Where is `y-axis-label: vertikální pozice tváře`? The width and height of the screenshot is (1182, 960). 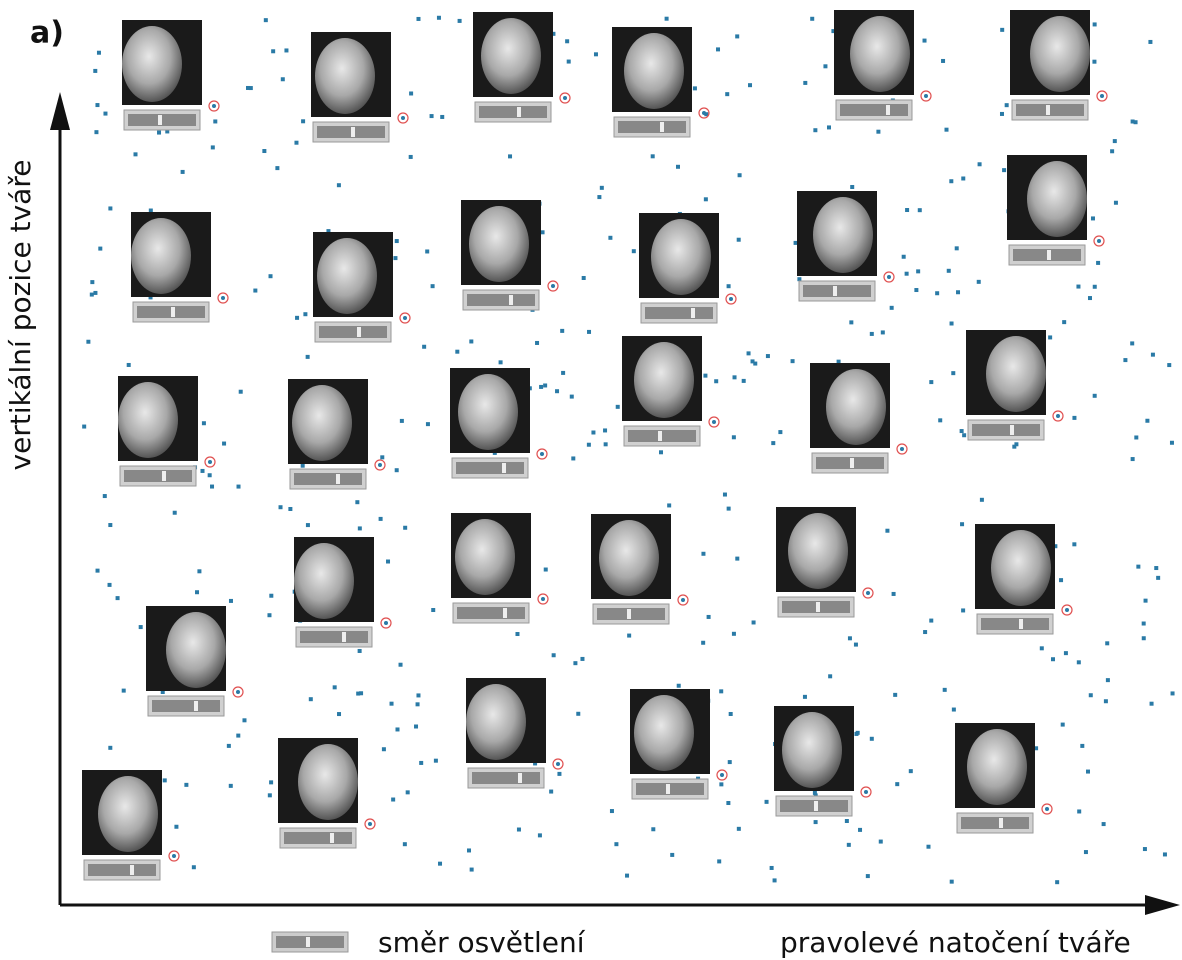 y-axis-label: vertikální pozice tváře is located at coordinates (20, 315).